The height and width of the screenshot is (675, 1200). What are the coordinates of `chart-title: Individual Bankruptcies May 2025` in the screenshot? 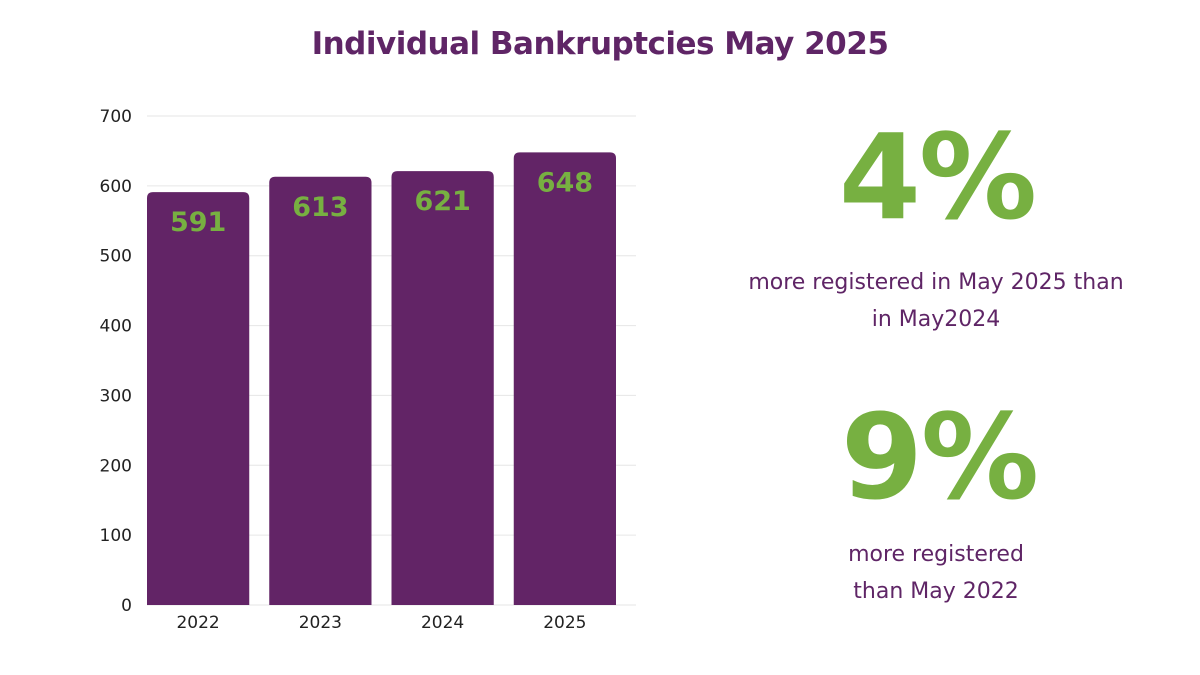 It's located at (600, 44).